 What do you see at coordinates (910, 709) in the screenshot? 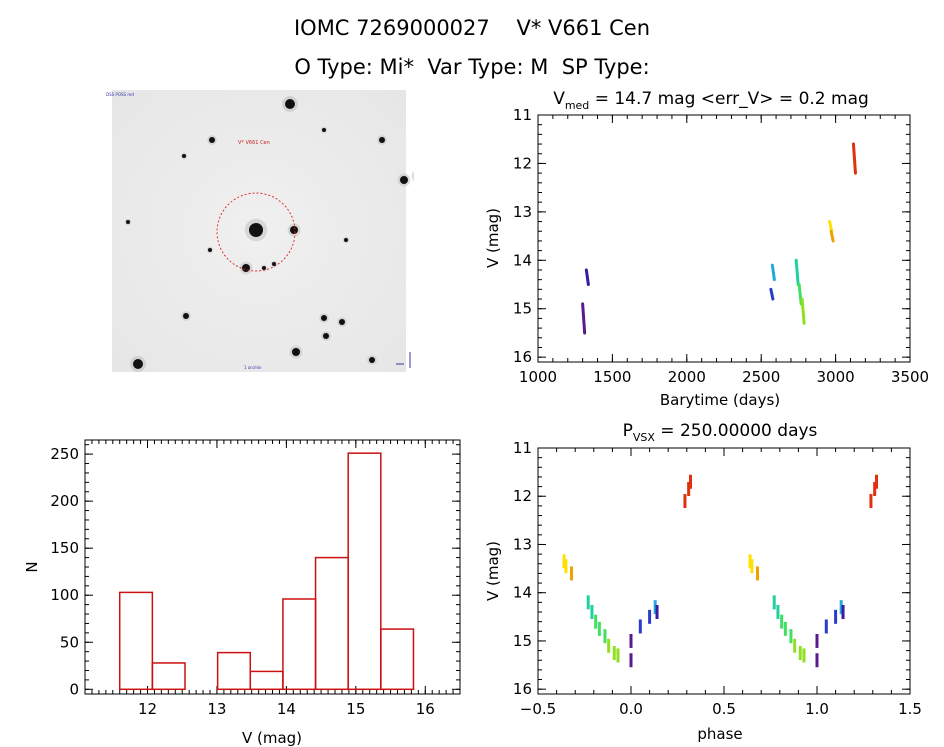
I see `ph-xtick-label: 1.5` at bounding box center [910, 709].